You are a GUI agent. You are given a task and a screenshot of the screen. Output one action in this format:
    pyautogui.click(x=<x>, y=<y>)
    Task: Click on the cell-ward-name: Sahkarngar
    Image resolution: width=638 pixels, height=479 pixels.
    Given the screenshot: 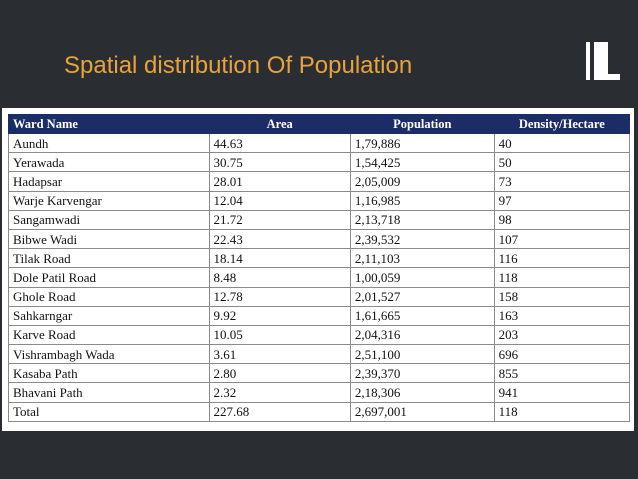 What is the action you would take?
    pyautogui.click(x=109, y=315)
    